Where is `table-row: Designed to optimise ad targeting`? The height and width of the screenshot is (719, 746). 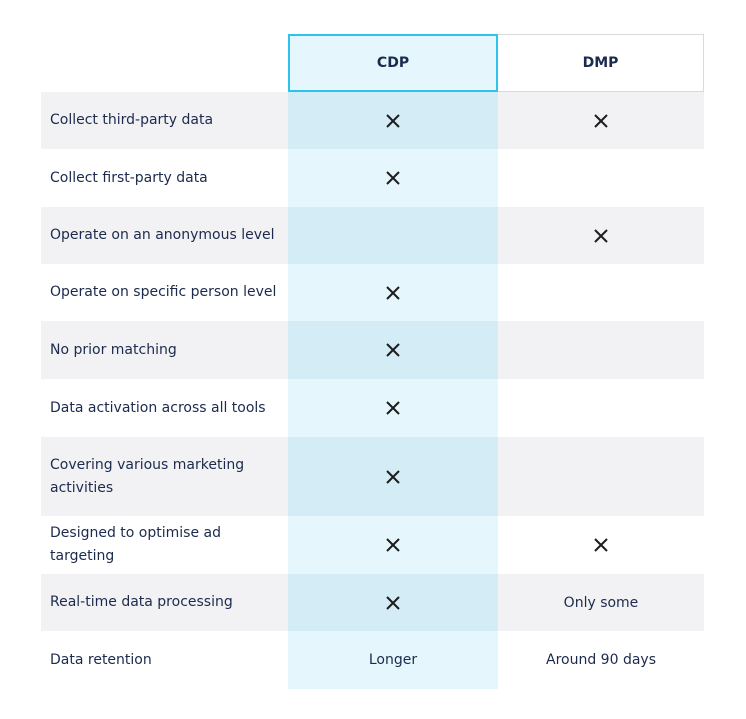 table-row: Designed to optimise ad targeting is located at coordinates (372, 545).